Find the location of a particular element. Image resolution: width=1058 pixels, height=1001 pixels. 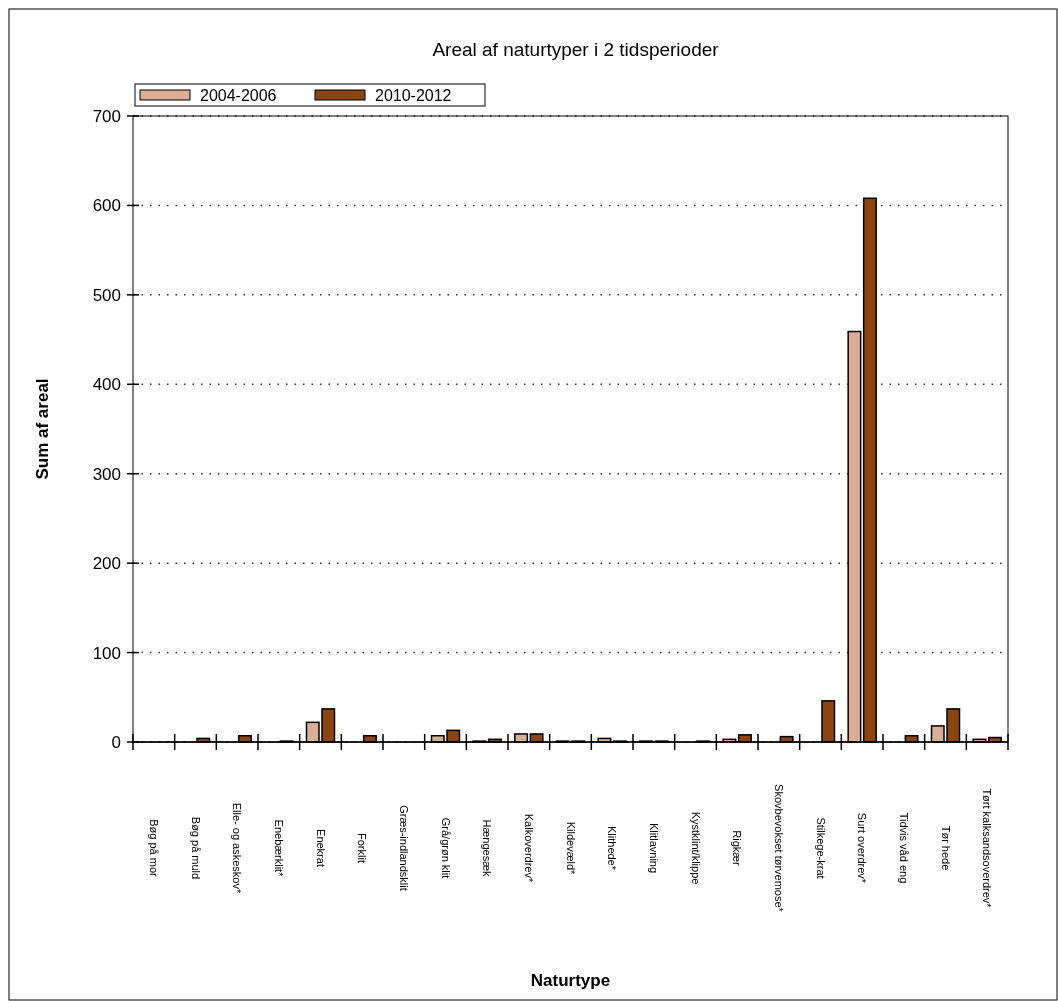

y-tick-label: 100 is located at coordinates (106, 653).